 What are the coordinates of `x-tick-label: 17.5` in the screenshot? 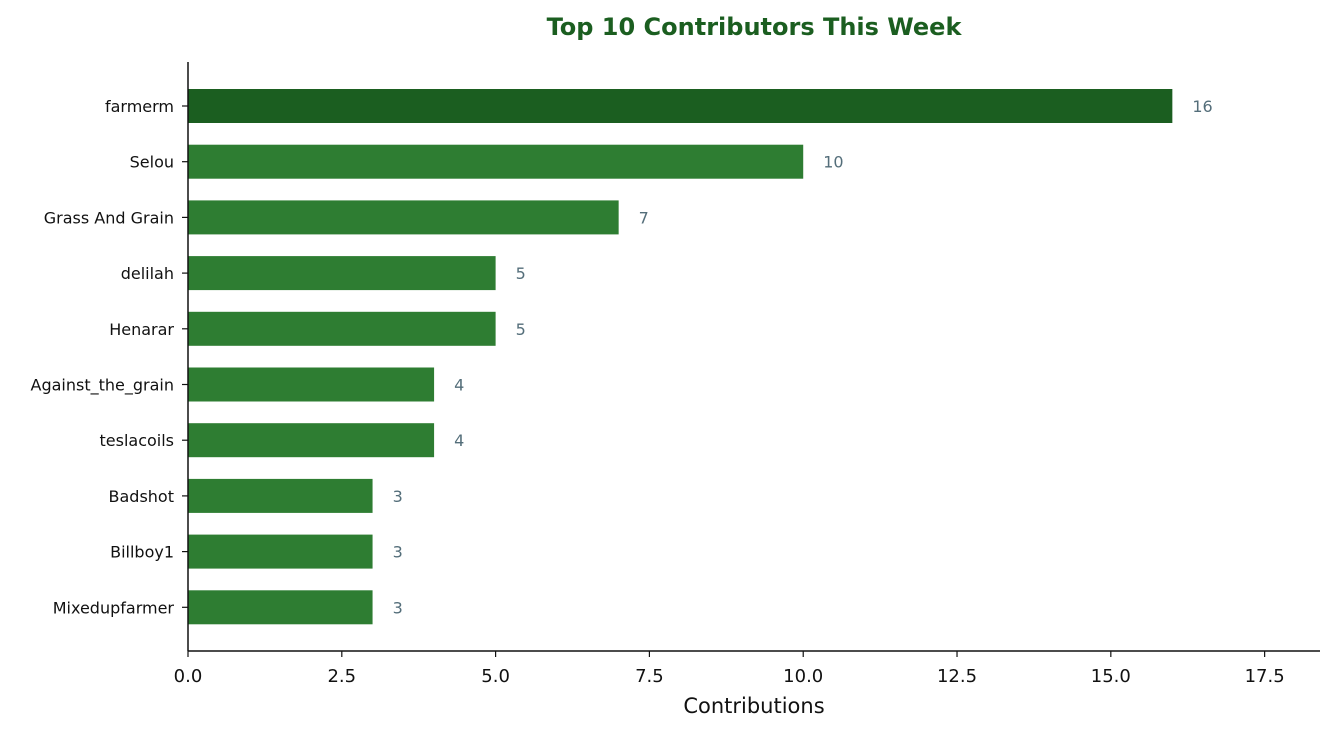 It's located at (1265, 676).